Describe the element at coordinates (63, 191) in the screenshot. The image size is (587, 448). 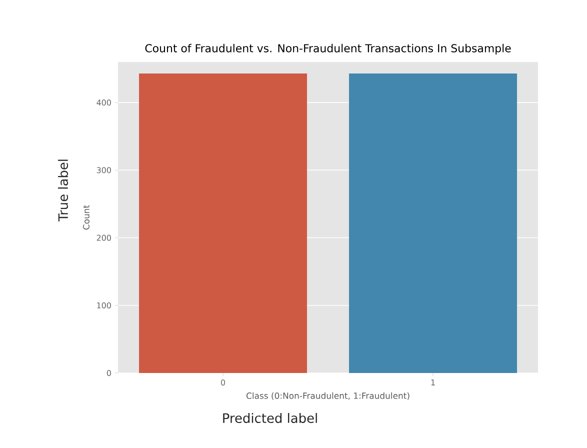
I see `text: True label` at that location.